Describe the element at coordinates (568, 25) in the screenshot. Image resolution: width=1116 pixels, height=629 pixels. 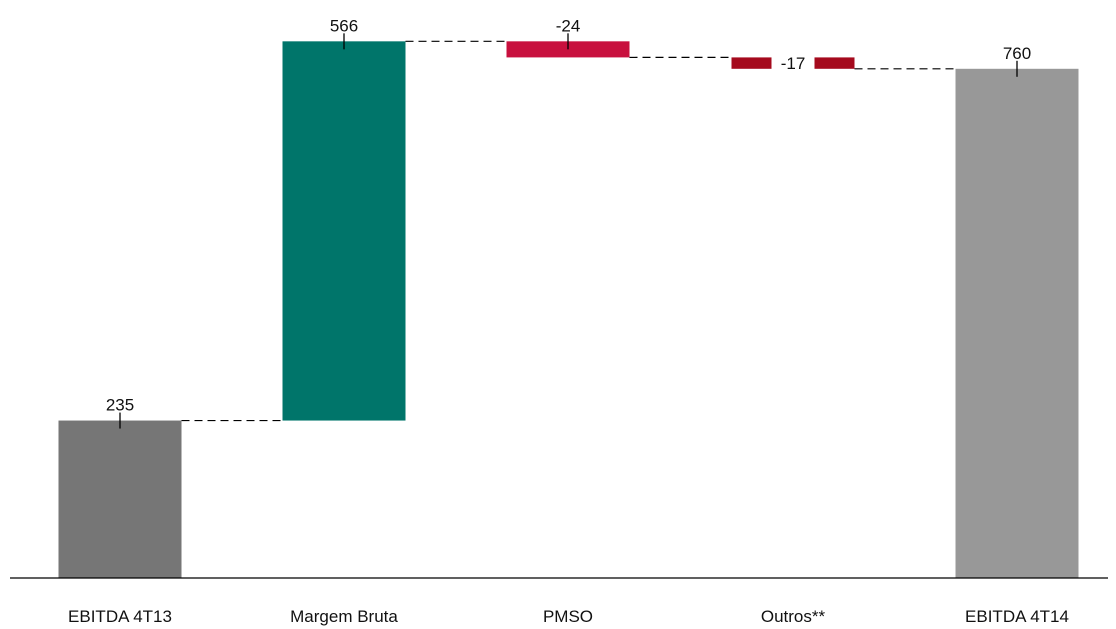
I see `data-label-pmso: -24` at that location.